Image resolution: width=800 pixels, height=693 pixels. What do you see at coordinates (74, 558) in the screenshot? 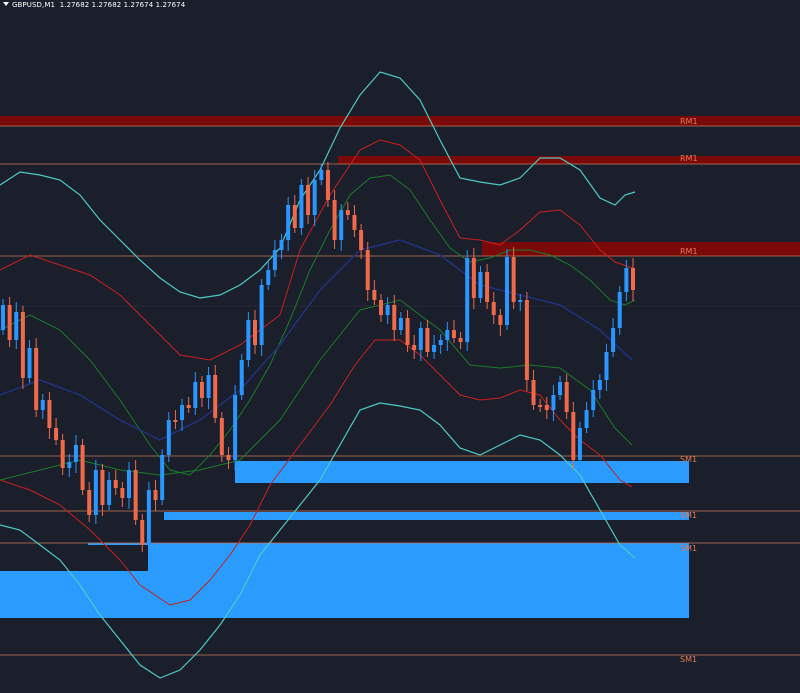
I see `zone-cutout` at bounding box center [74, 558].